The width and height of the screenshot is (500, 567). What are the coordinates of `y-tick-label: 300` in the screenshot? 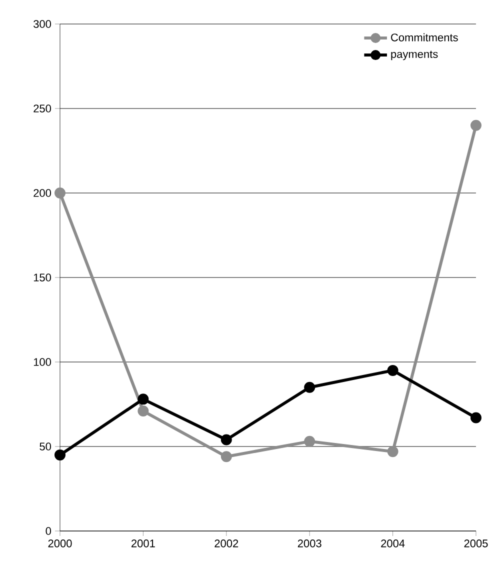 It's located at (43, 24).